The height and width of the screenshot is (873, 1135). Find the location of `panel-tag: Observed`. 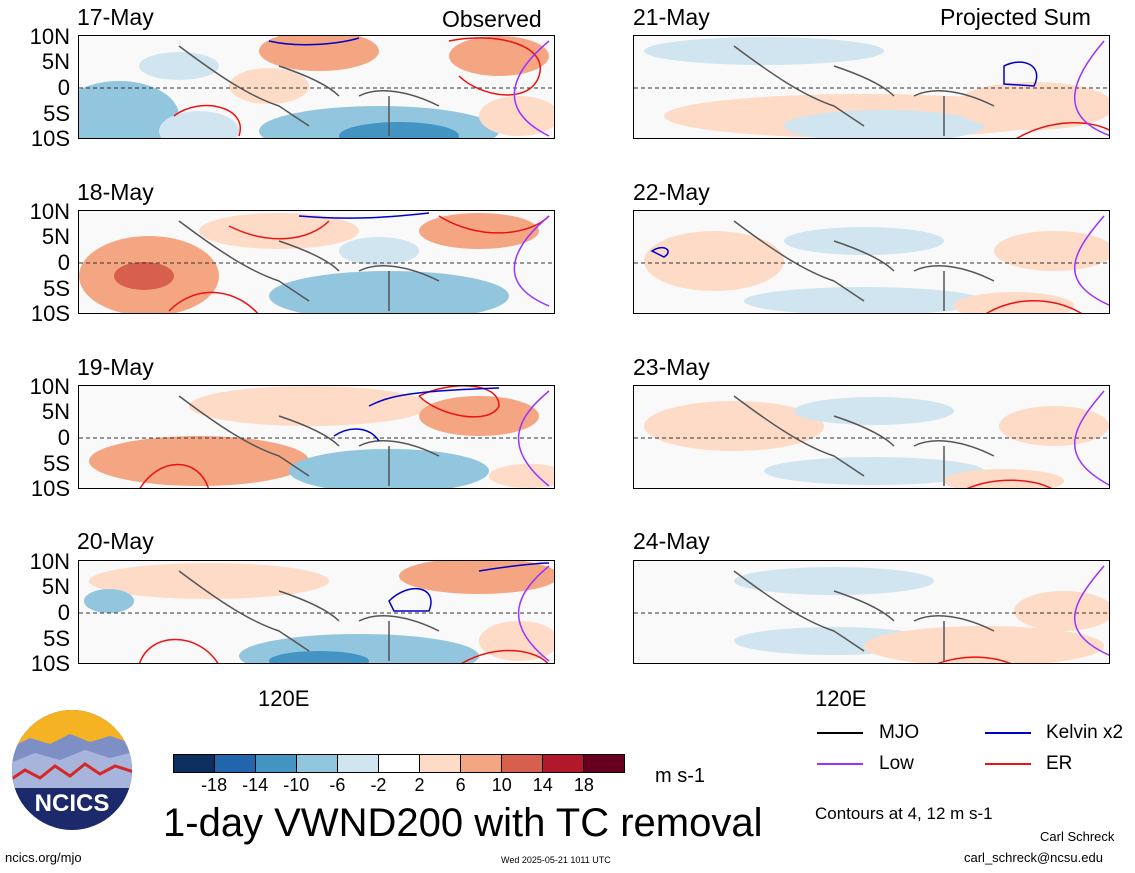

panel-tag: Observed is located at coordinates (492, 19).